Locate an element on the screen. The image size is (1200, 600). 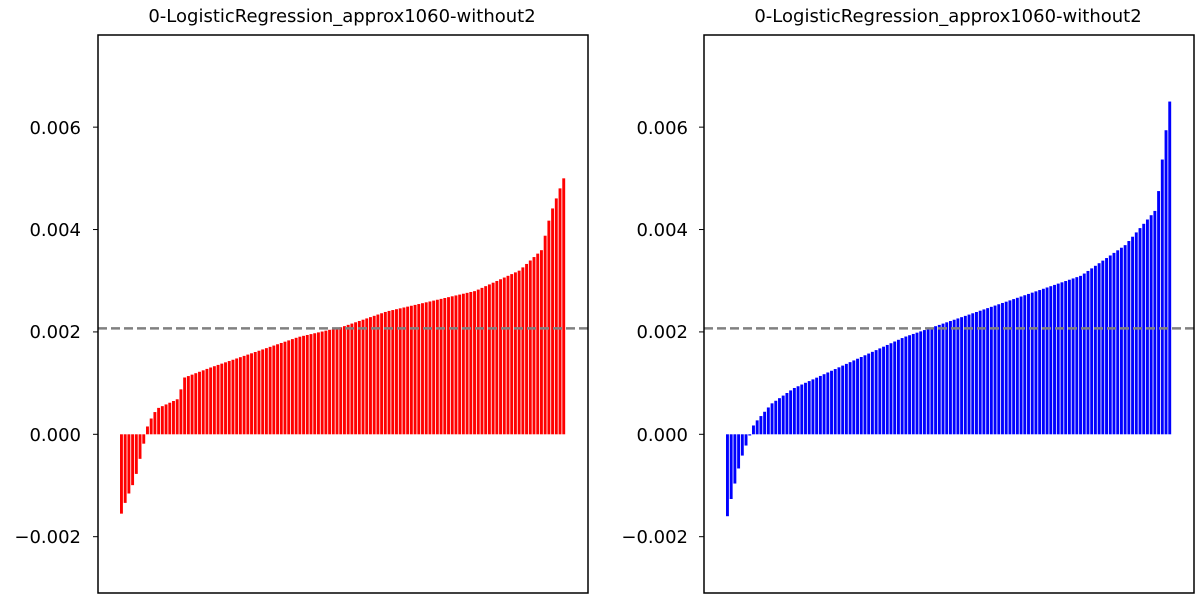
right-panel-y-ticks: −0.002 0.000 0.002 0.004 0.006 is located at coordinates (654, 333).